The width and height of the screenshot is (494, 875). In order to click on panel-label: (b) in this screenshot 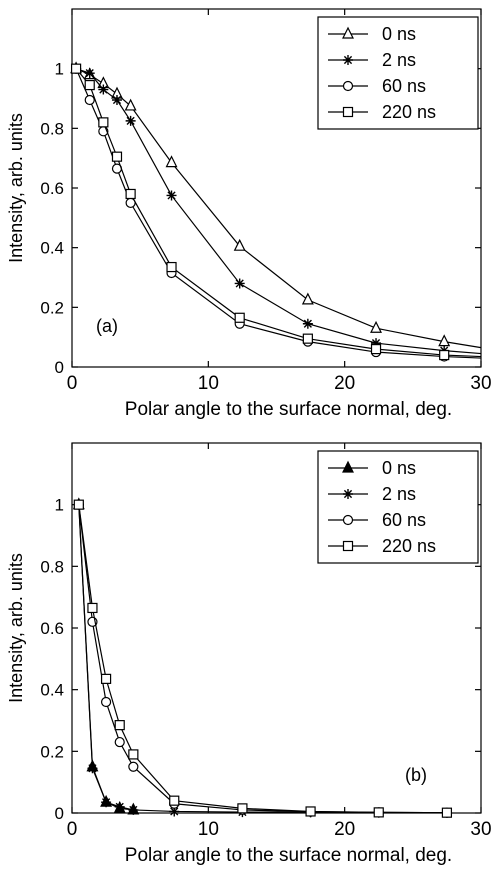, I will do `click(416, 775)`.